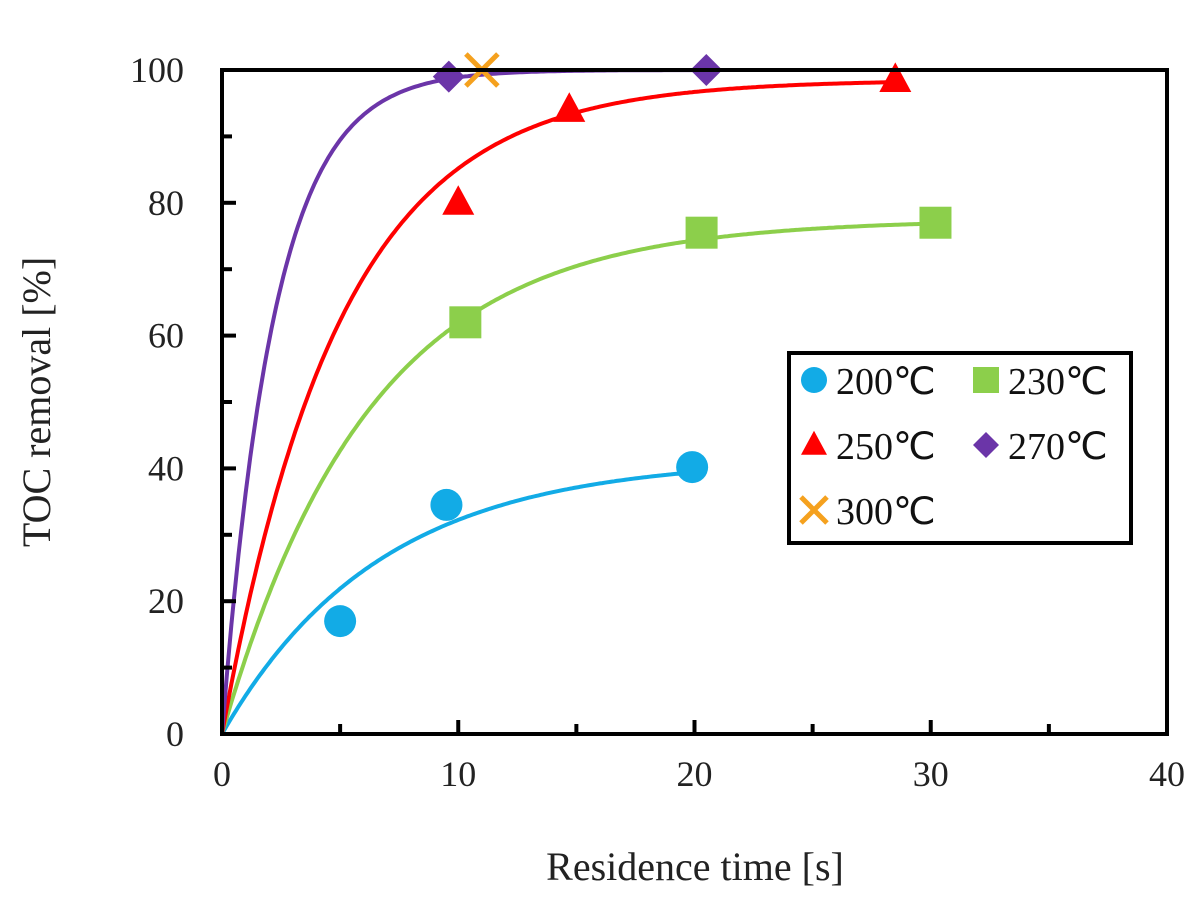  I want to click on y-tick-label: 0, so click(175, 734).